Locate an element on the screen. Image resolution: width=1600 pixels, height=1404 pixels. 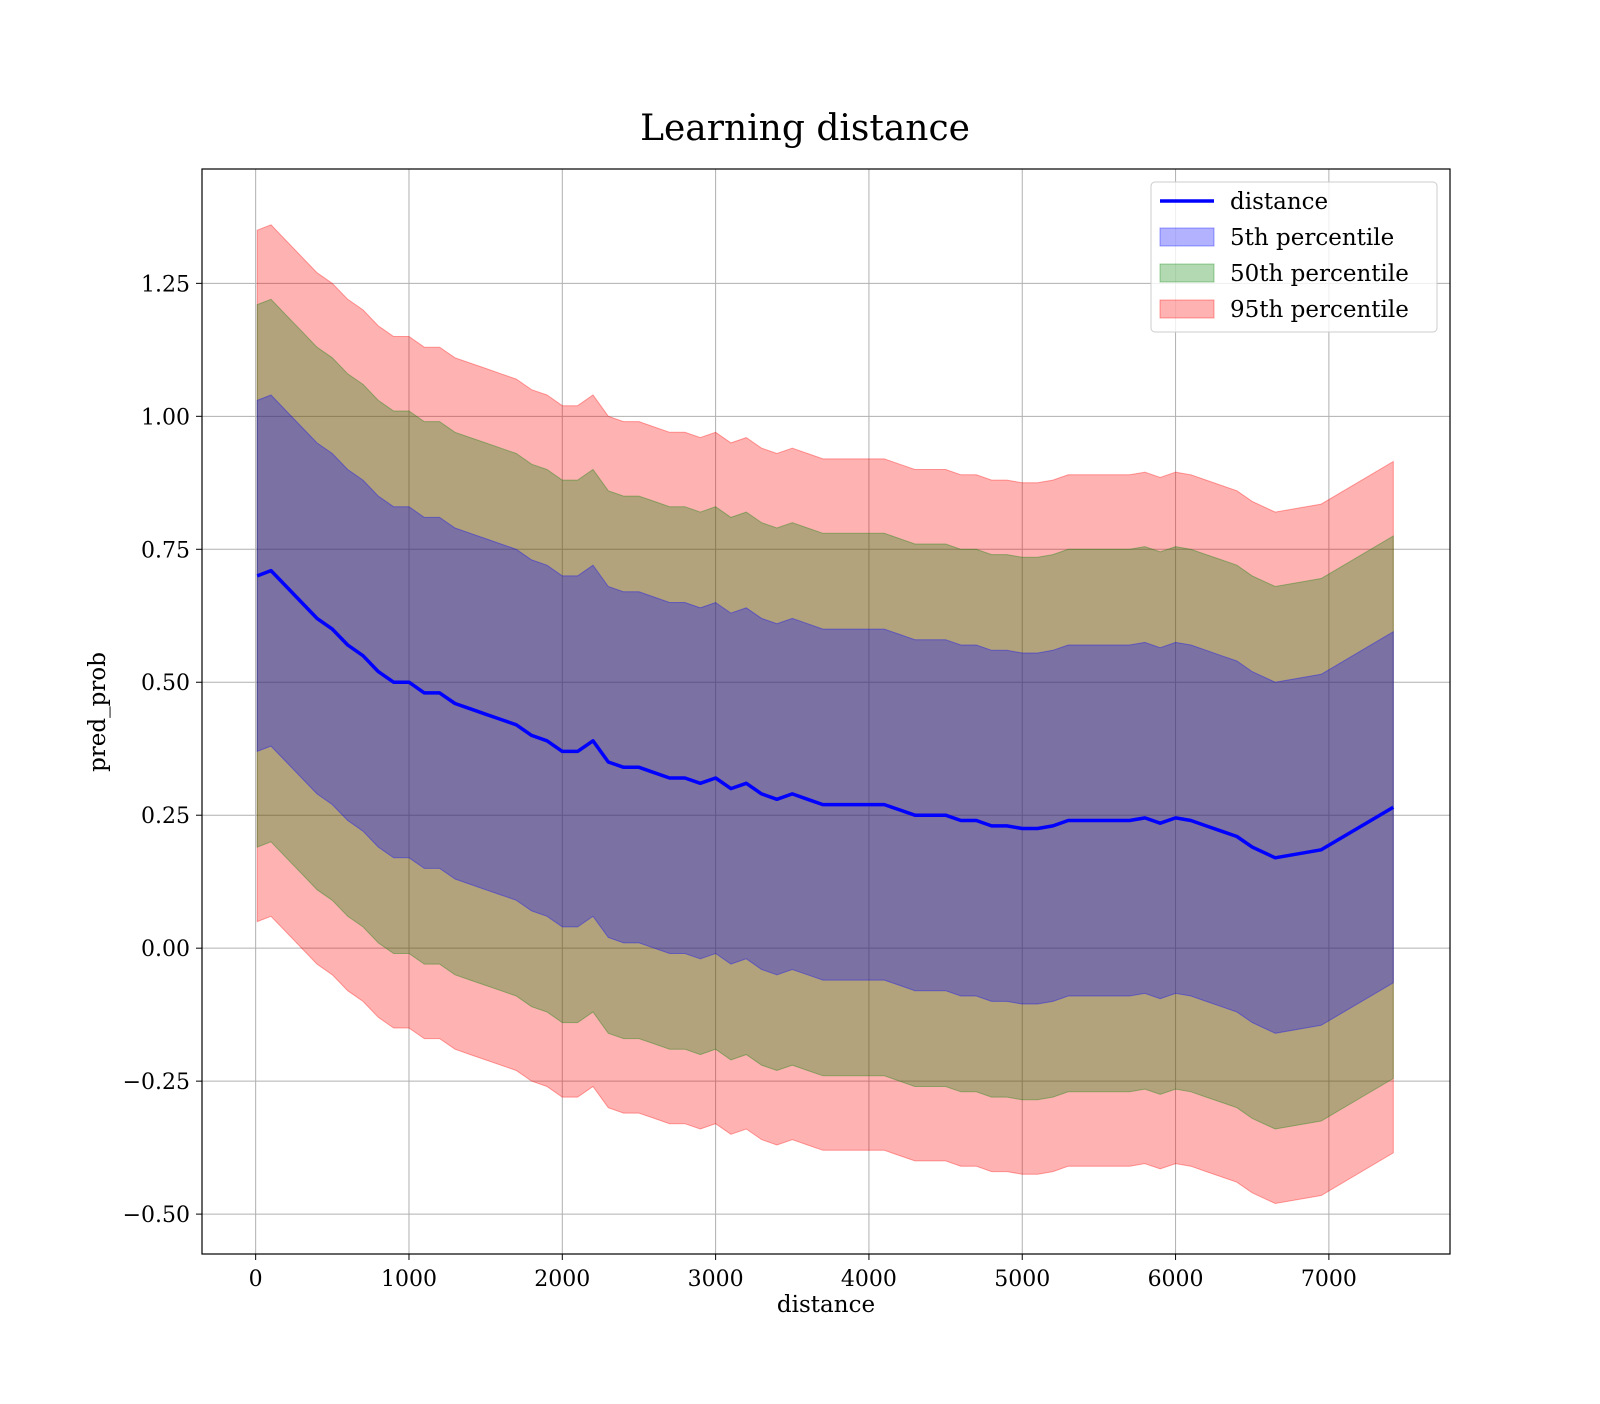
legend-box is located at coordinates (1294, 257).